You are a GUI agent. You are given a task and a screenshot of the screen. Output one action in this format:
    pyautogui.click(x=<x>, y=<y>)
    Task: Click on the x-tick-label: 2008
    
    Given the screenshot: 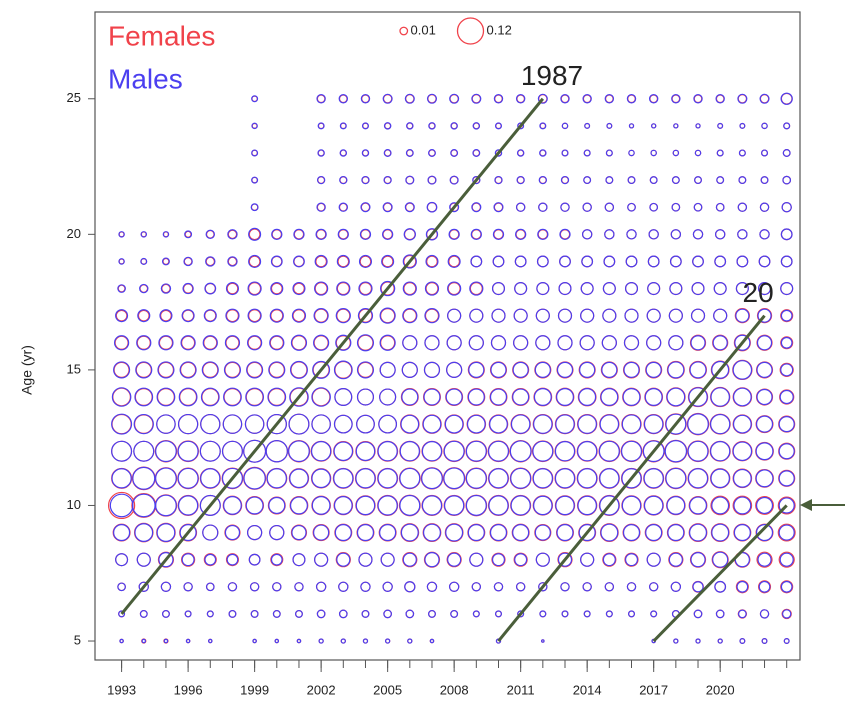 What is the action you would take?
    pyautogui.click(x=454, y=689)
    